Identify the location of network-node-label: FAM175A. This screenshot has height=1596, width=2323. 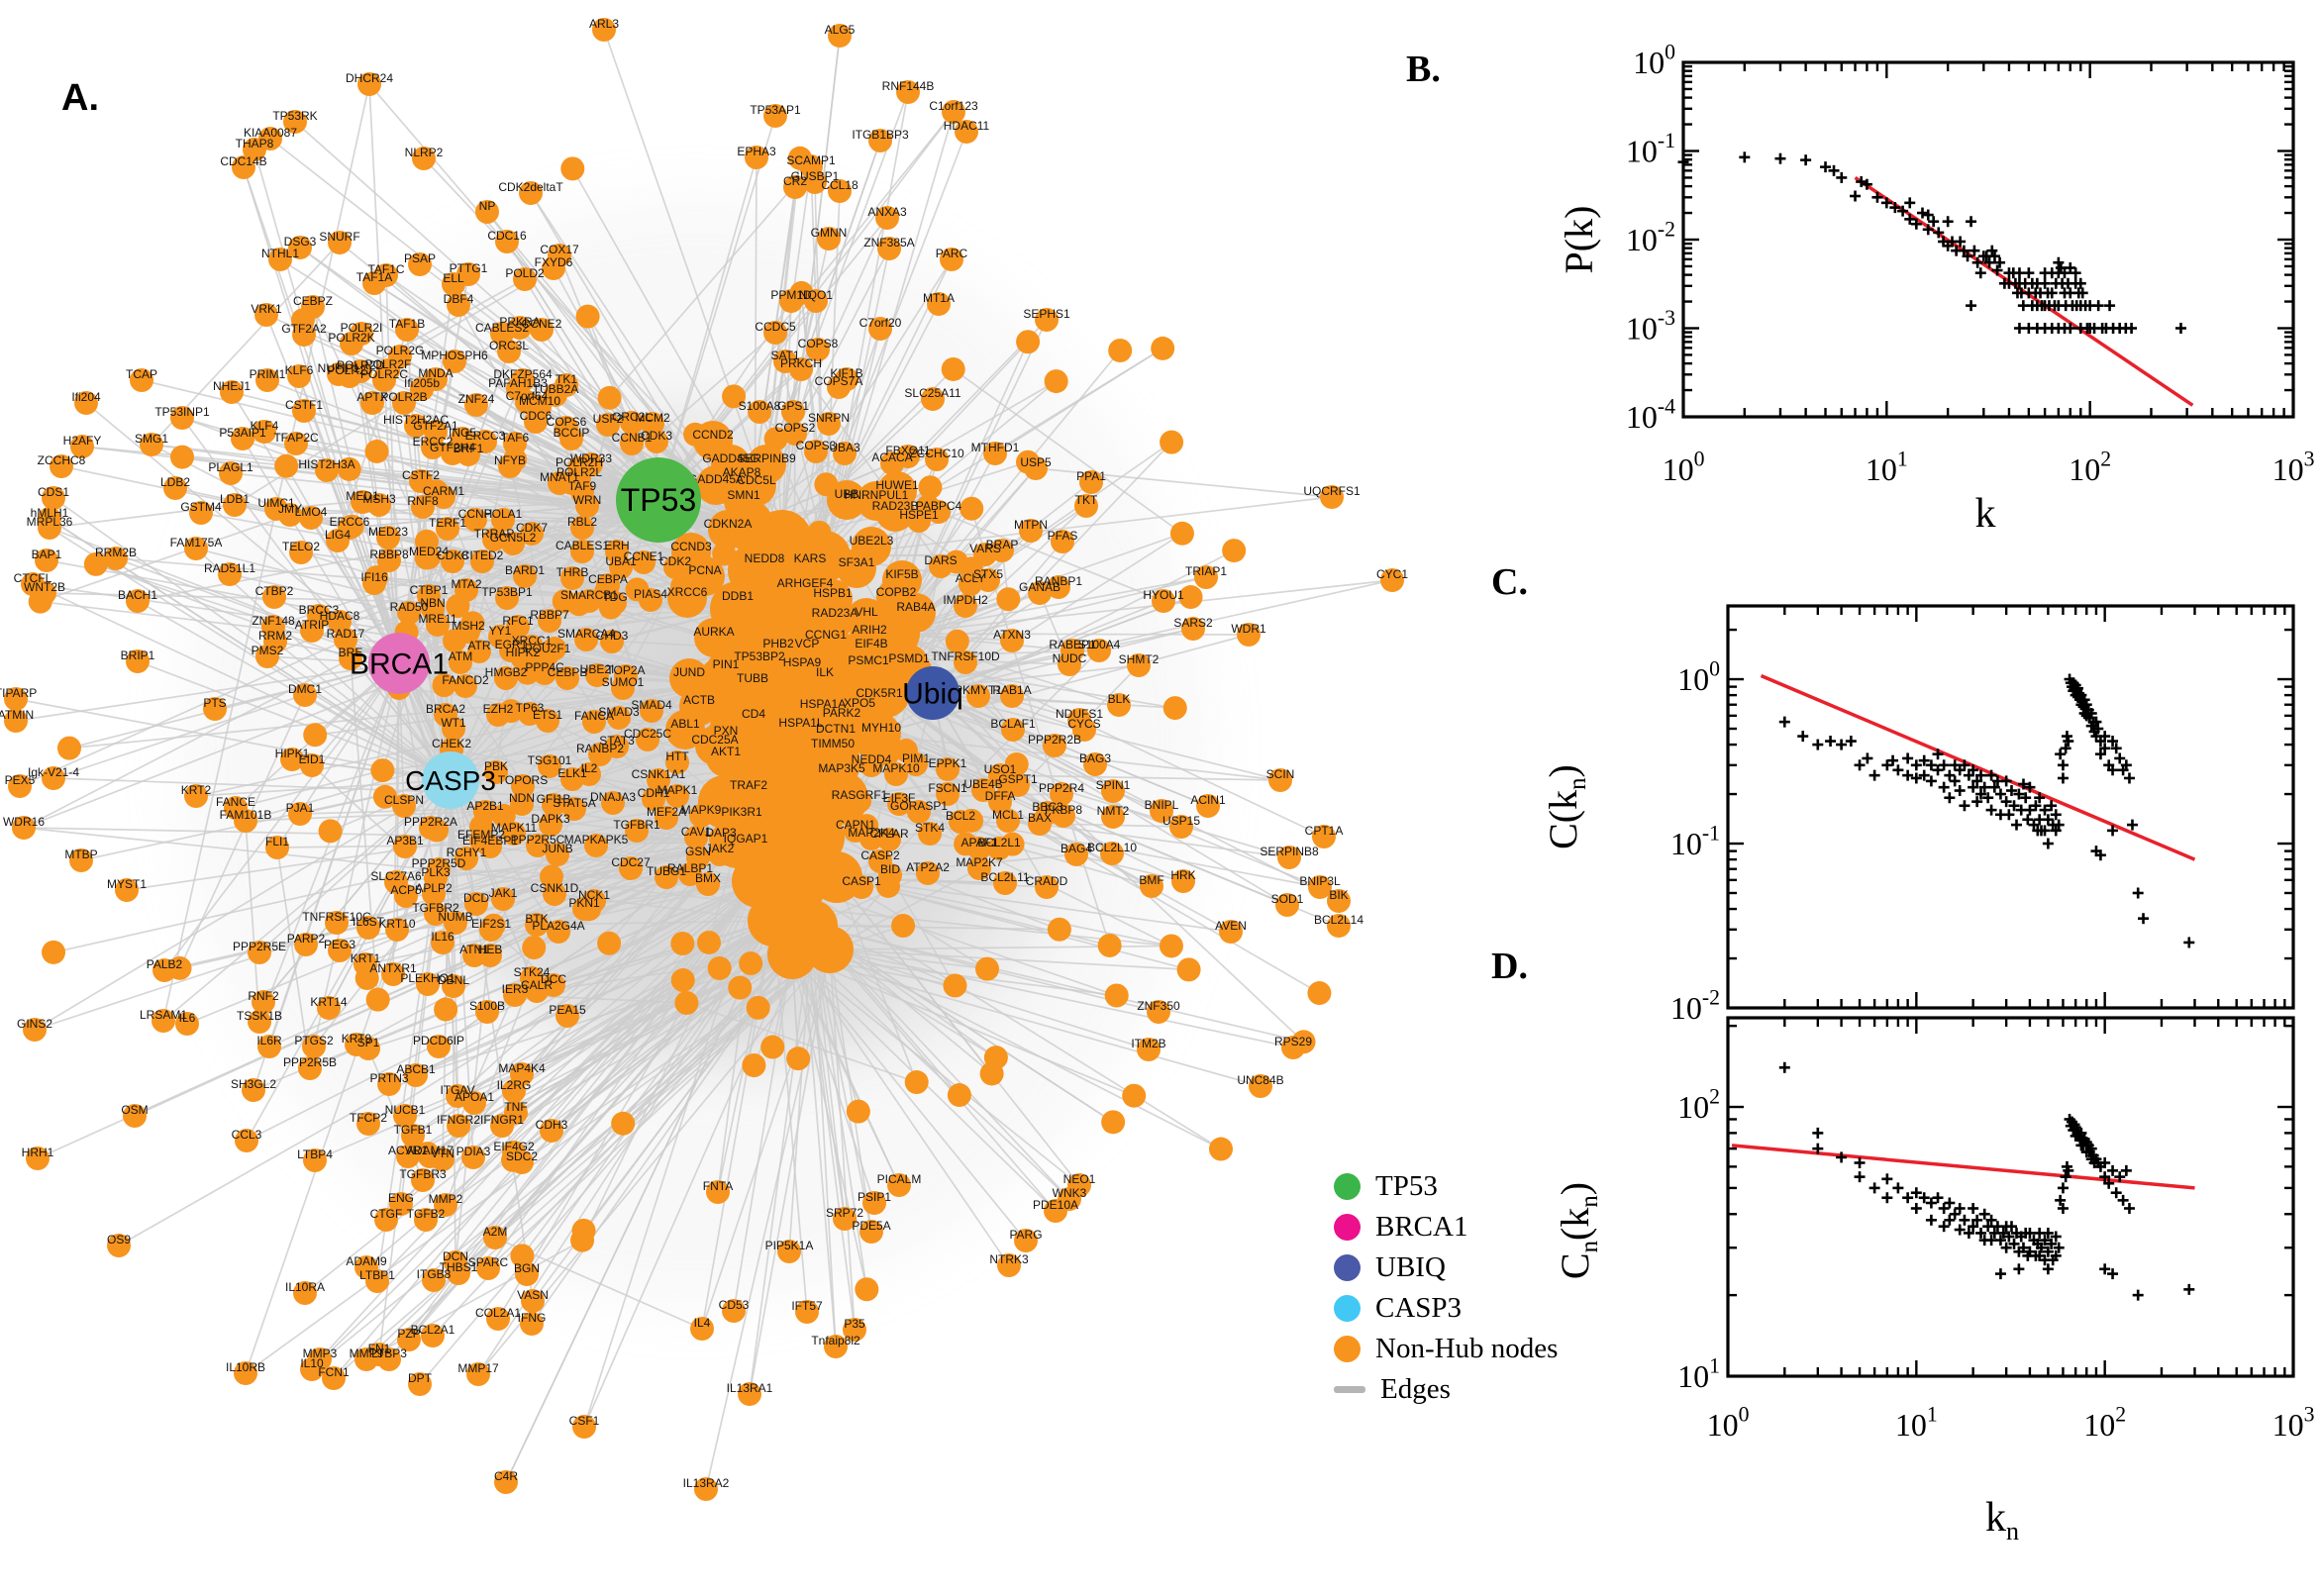
(196, 542).